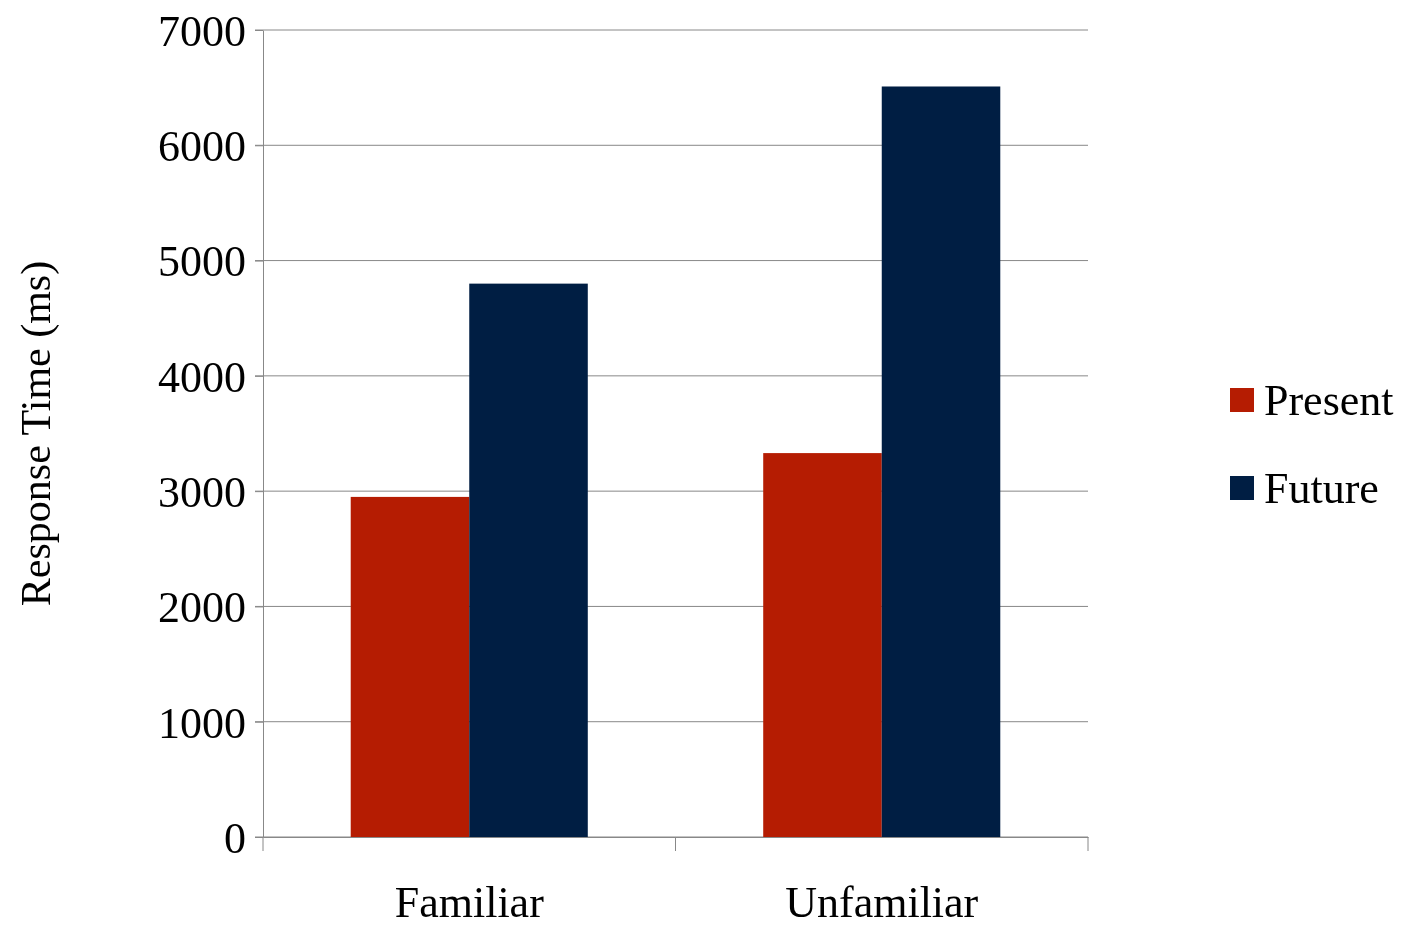 The height and width of the screenshot is (930, 1420). I want to click on x-tick-label: Unfamiliar, so click(882, 902).